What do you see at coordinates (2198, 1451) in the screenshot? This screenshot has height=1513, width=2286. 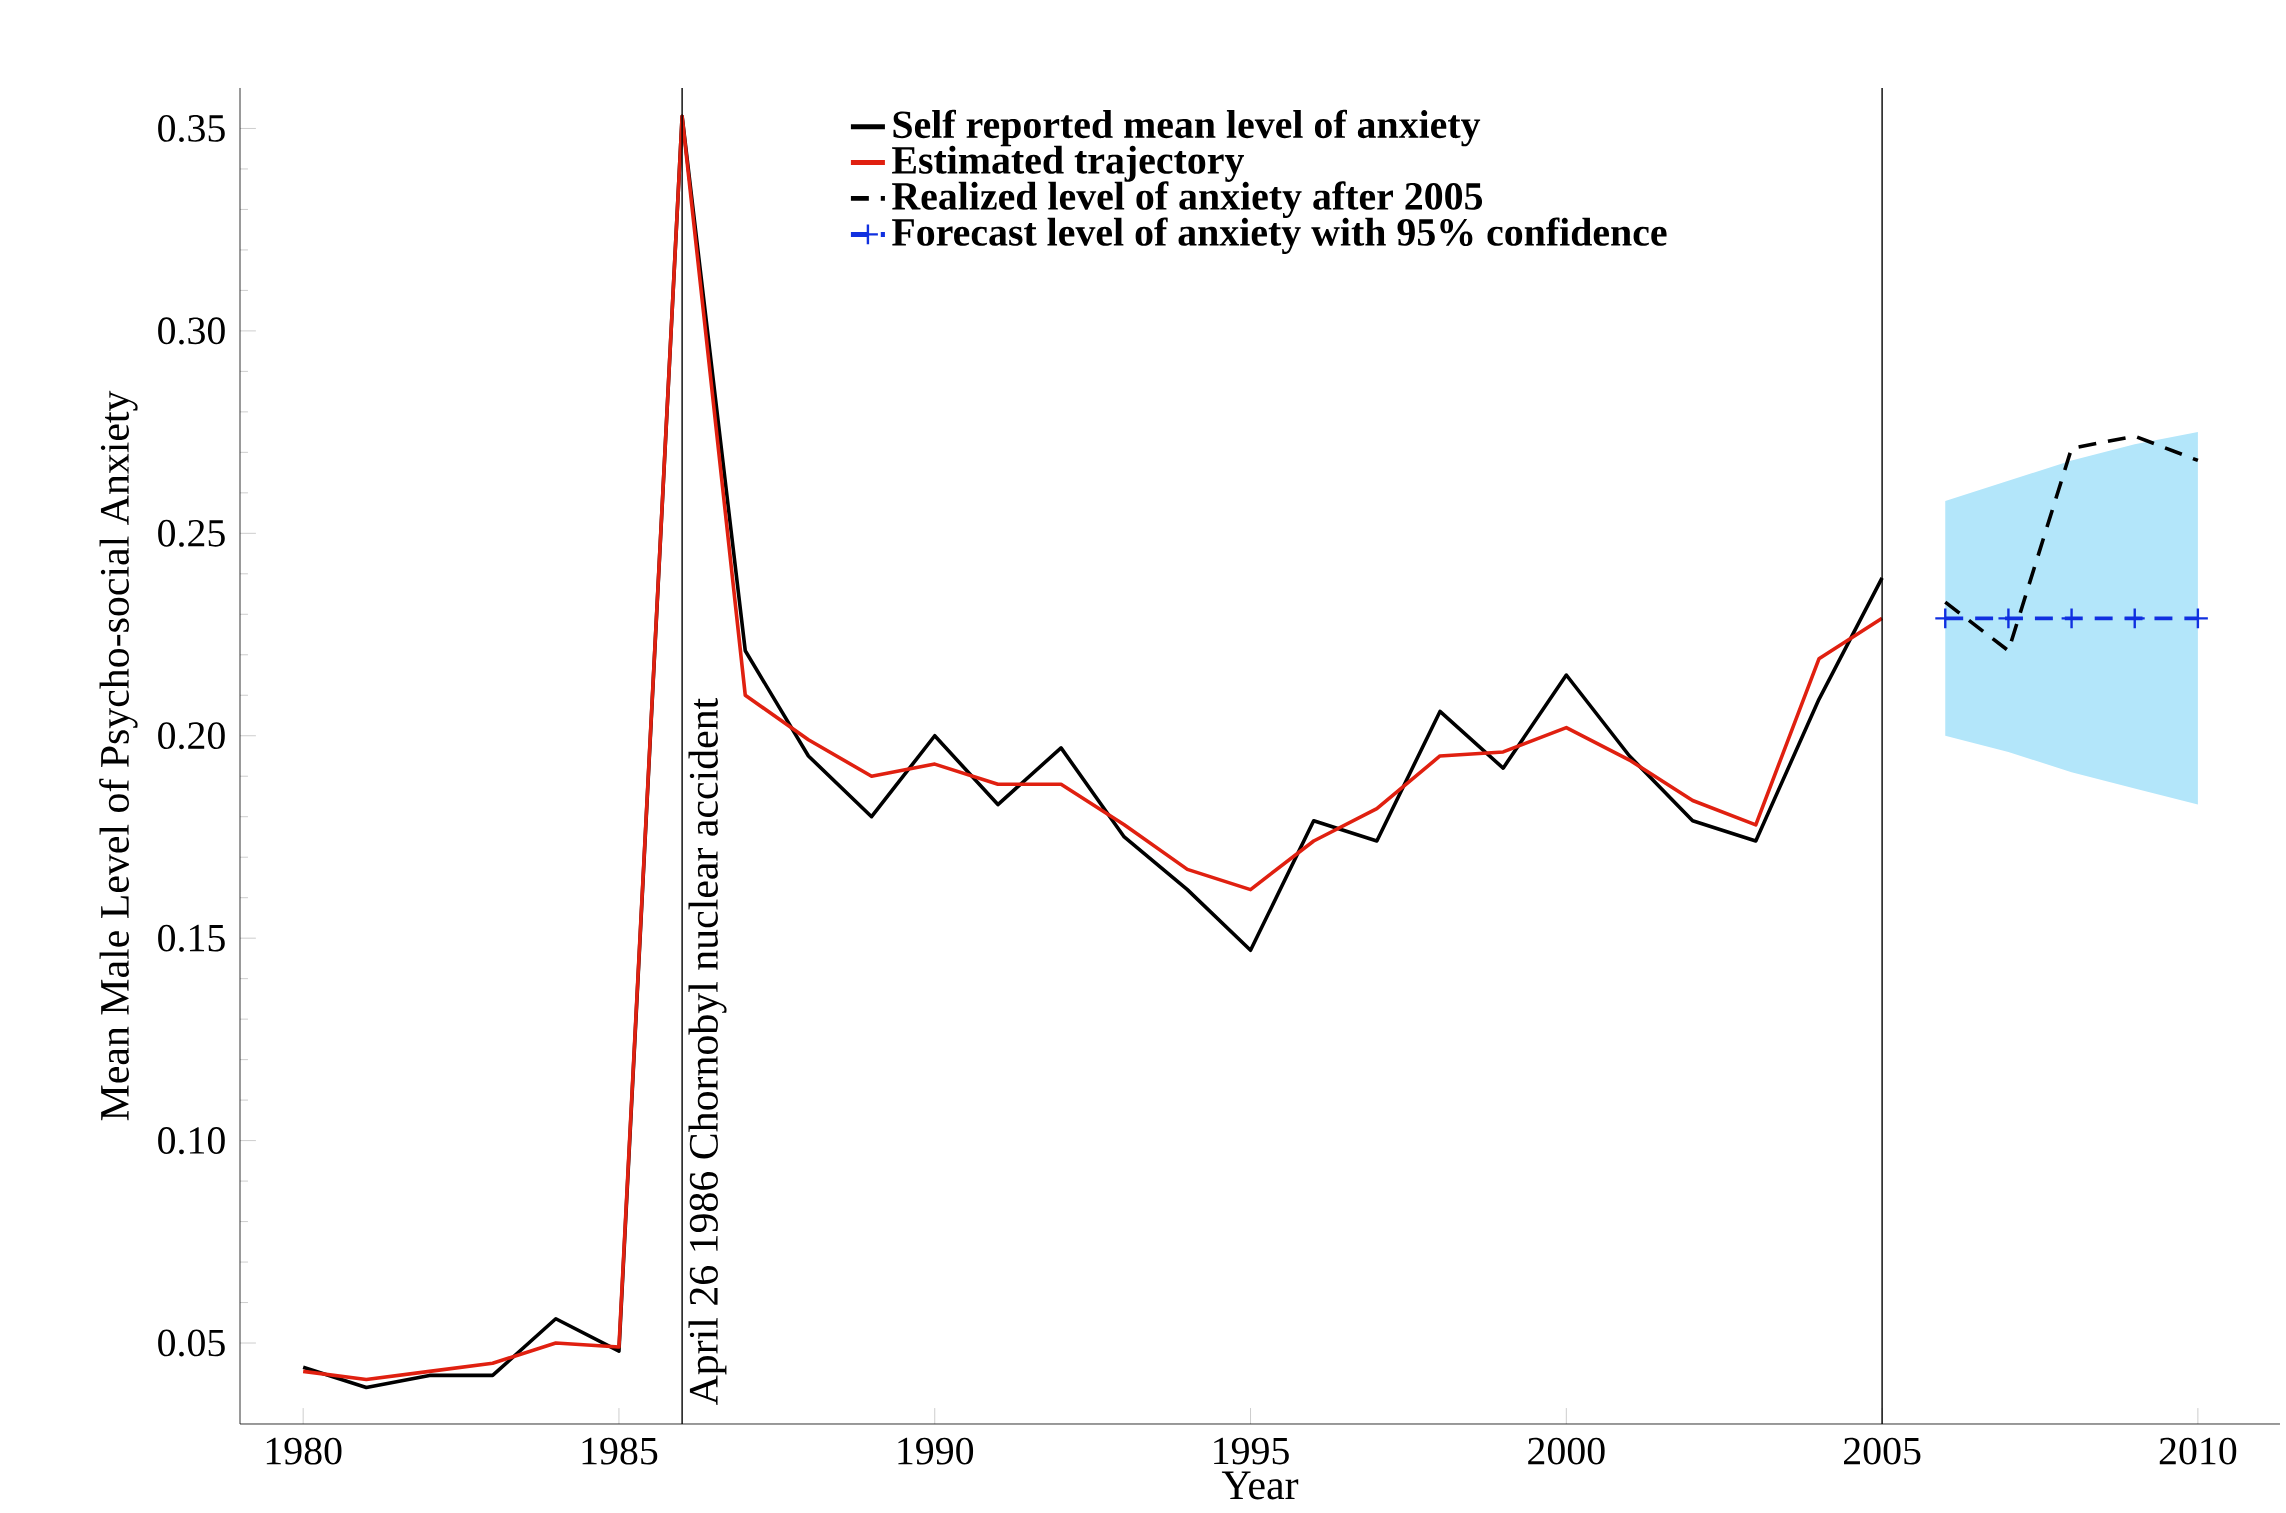 I see `x-tick-label: 2010` at bounding box center [2198, 1451].